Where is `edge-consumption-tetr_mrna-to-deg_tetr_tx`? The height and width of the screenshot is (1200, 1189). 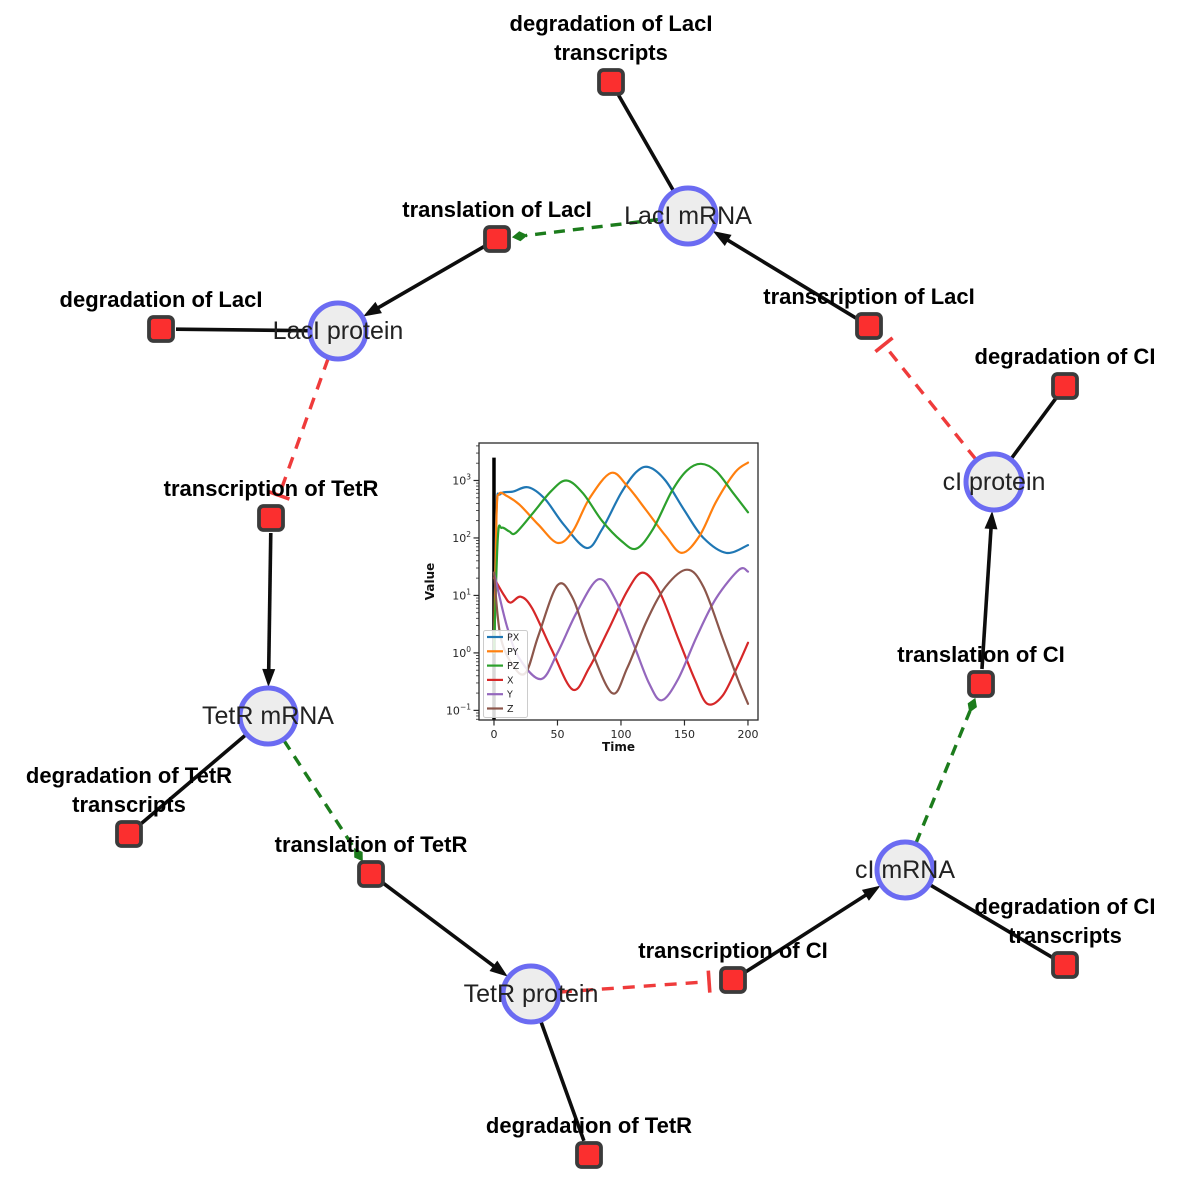 edge-consumption-tetr_mrna-to-deg_tetr_tx is located at coordinates (193, 779).